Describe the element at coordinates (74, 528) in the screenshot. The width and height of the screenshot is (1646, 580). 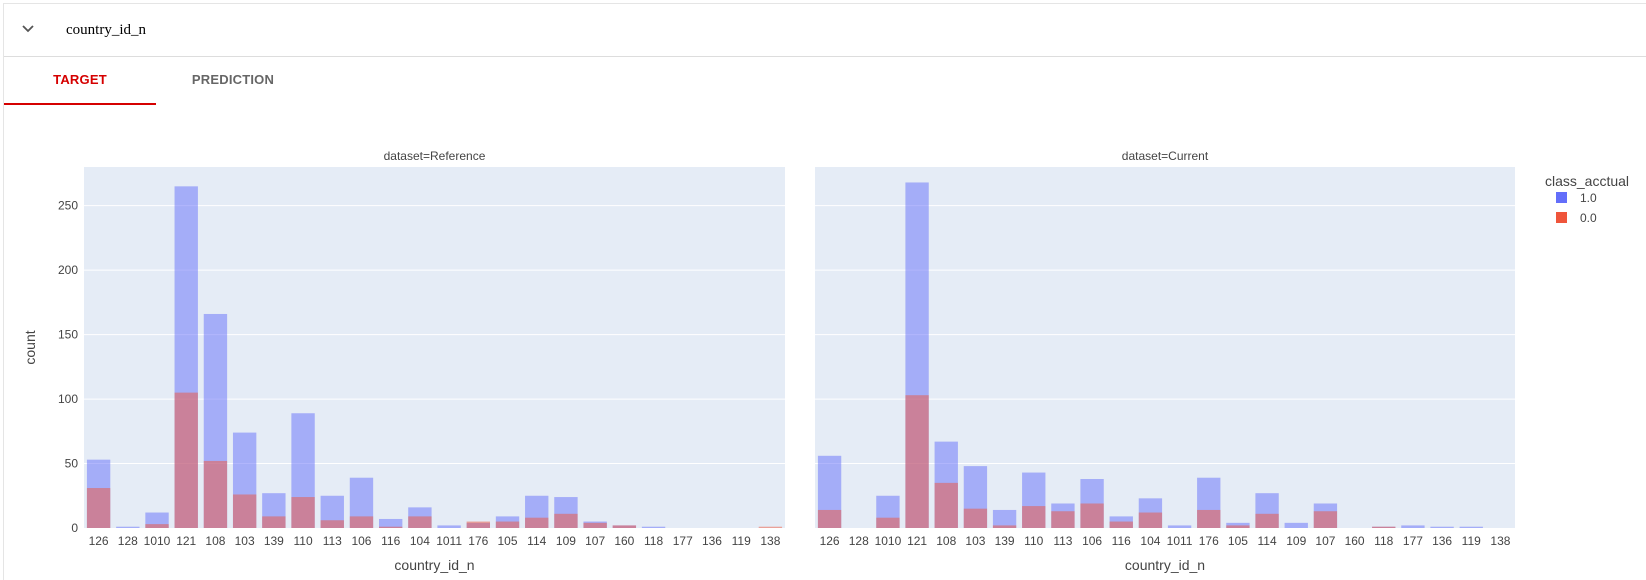
I see `y-tick-label: 0` at that location.